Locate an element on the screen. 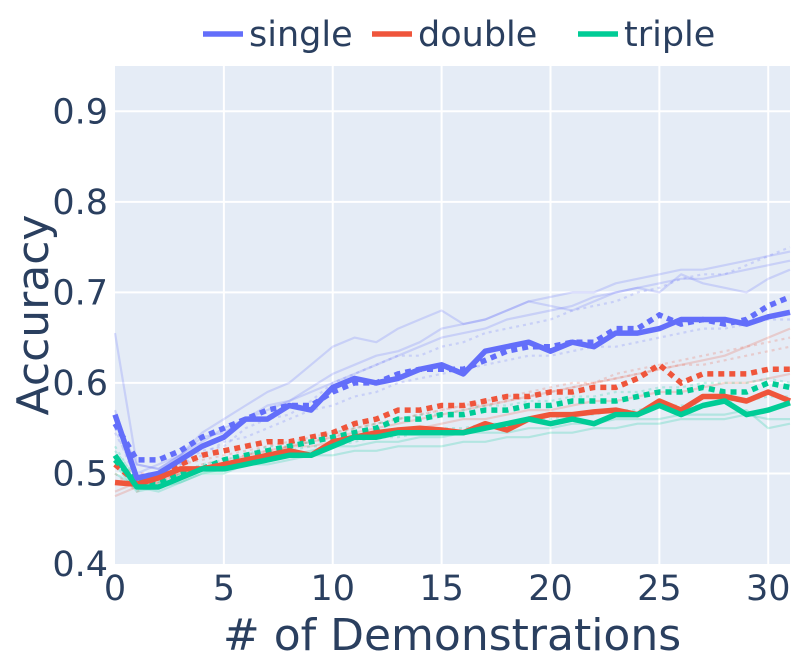 The height and width of the screenshot is (661, 793). legend-label: triple is located at coordinates (669, 35).